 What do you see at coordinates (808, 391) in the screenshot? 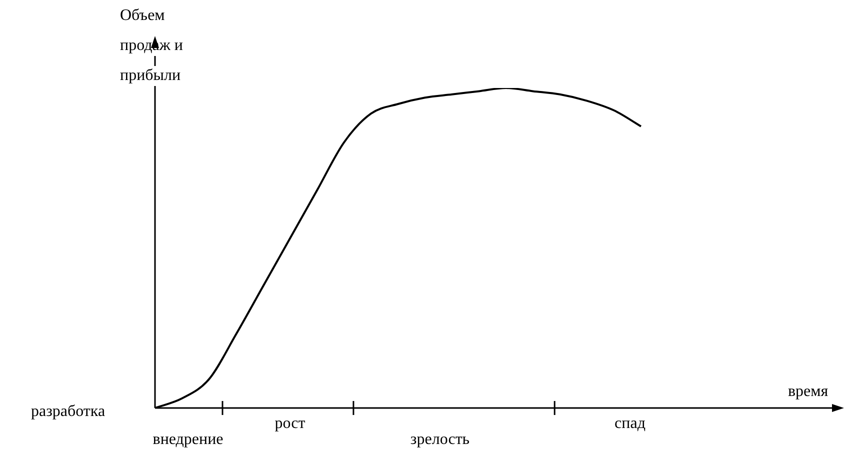
I see `x-axis-title: время` at bounding box center [808, 391].